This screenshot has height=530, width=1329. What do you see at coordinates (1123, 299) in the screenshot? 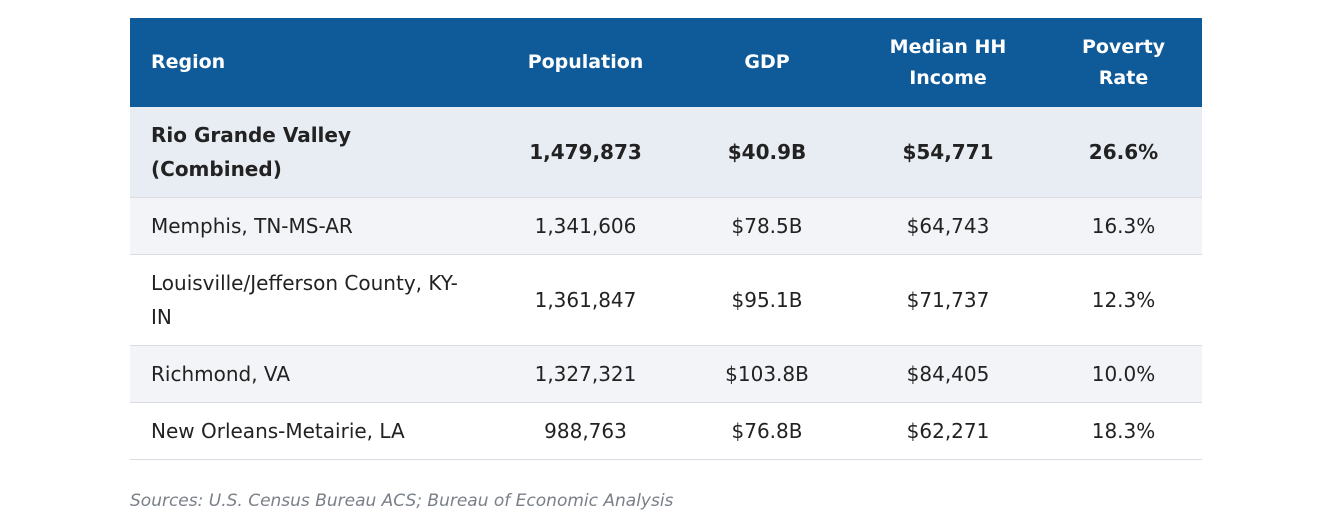
I see `poverty-rate-cell: 12.3%` at bounding box center [1123, 299].